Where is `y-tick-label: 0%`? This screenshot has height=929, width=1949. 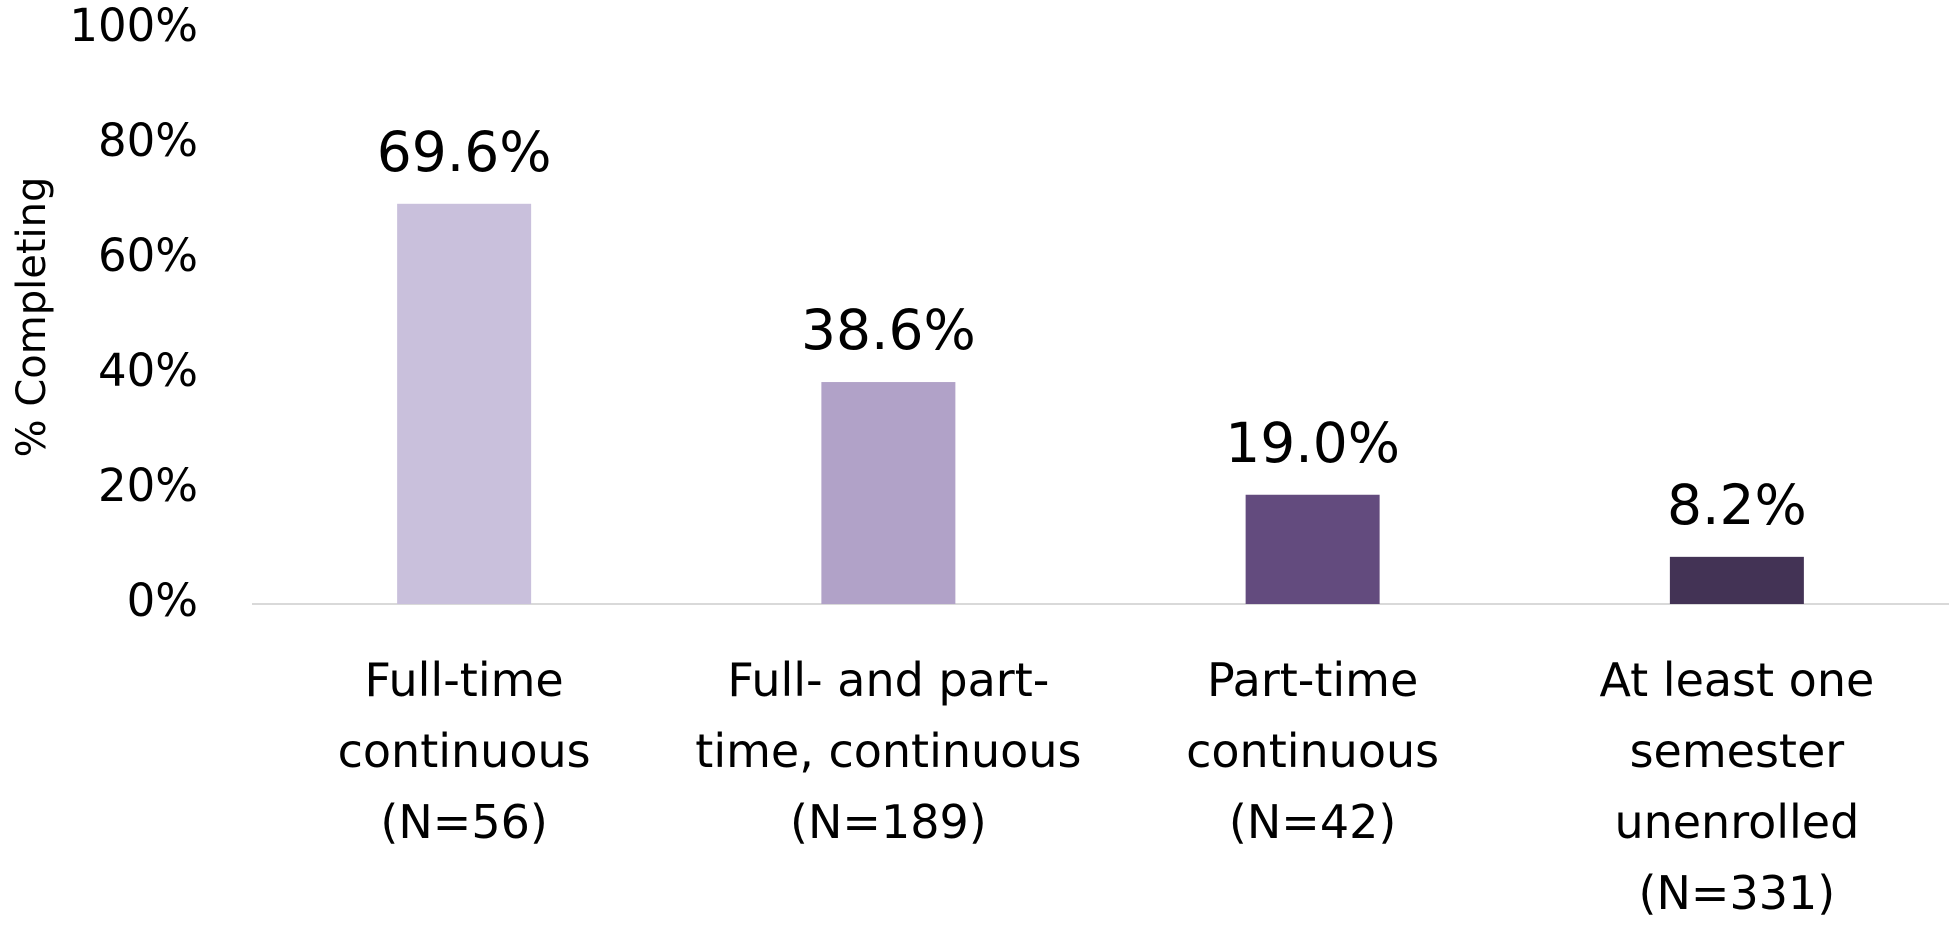
y-tick-label: 0% is located at coordinates (162, 600).